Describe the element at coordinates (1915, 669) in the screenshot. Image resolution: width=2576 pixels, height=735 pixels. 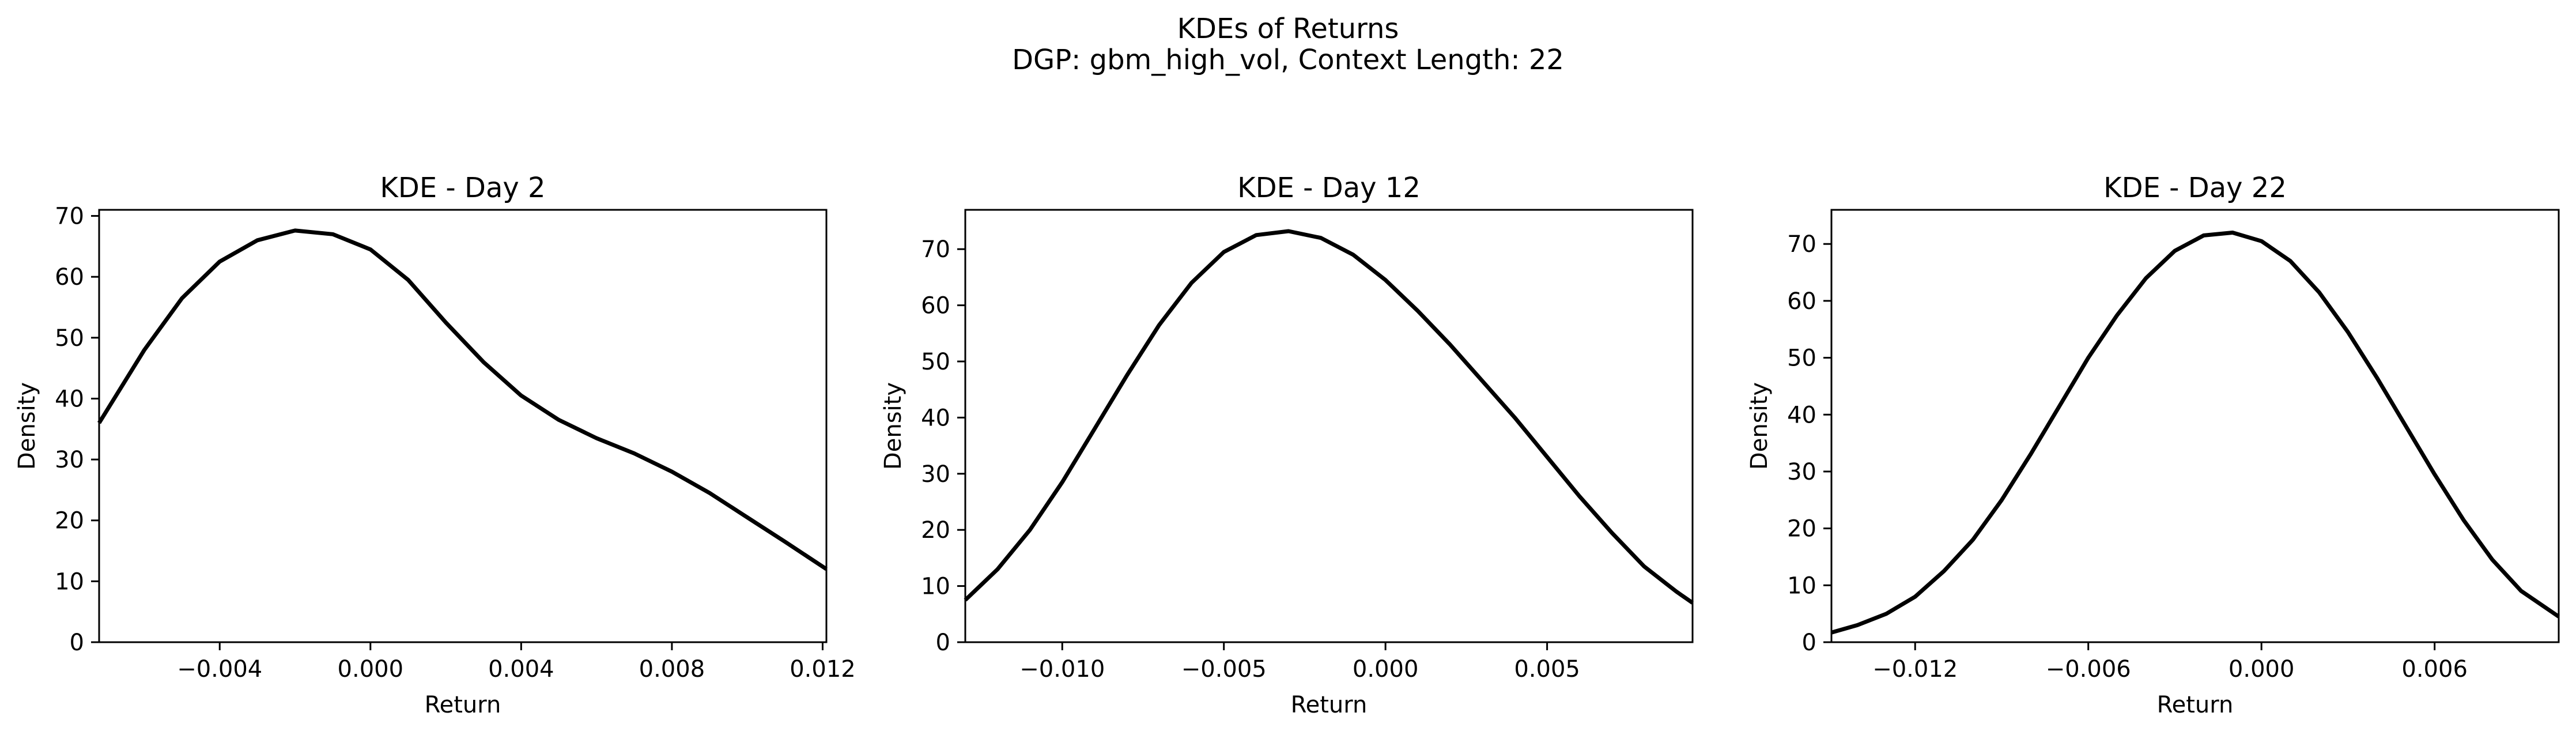
I see `x-tick-label: −0.012` at that location.